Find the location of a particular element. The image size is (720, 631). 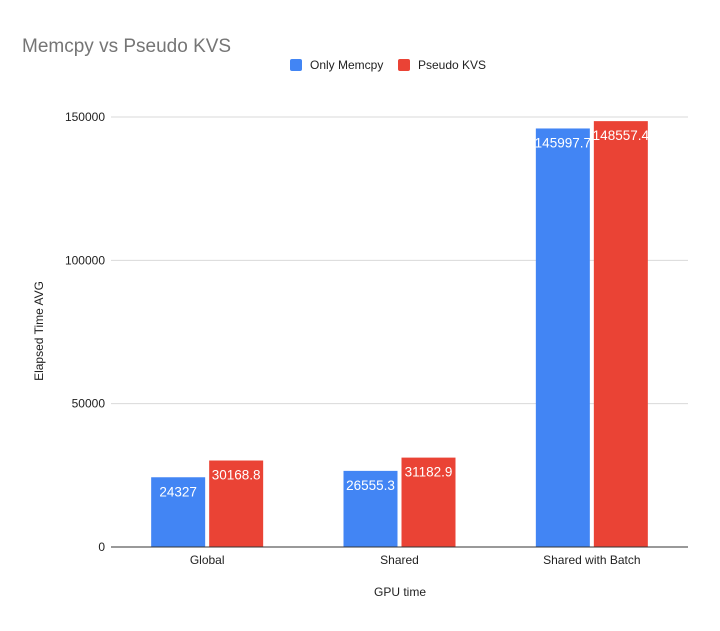

data-label: 145997.7 is located at coordinates (563, 142).